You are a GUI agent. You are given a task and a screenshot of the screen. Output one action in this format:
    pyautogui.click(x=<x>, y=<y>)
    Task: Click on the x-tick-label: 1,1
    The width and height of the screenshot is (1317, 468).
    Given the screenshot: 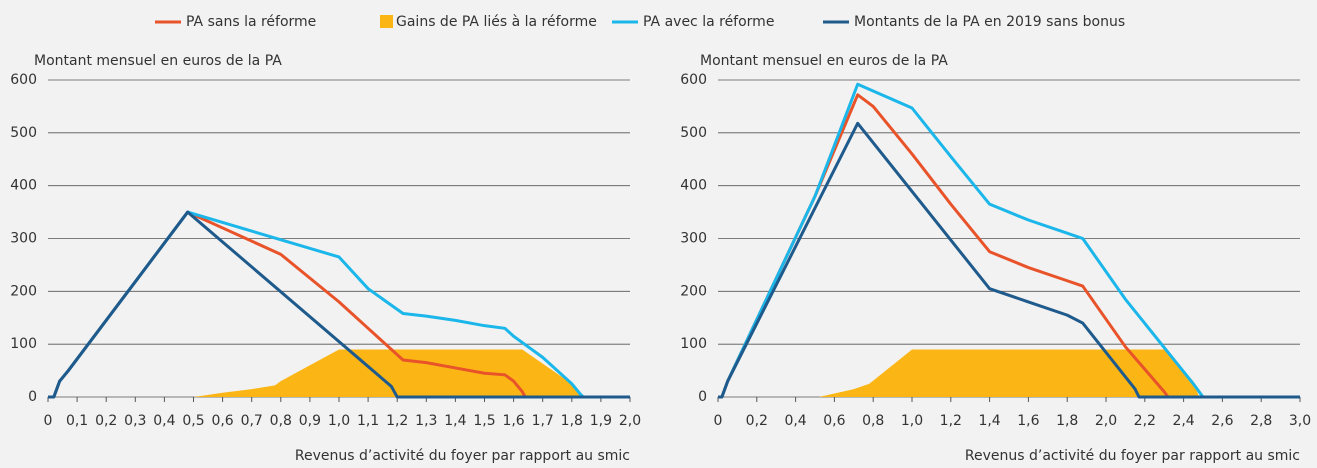 What is the action you would take?
    pyautogui.click(x=368, y=421)
    